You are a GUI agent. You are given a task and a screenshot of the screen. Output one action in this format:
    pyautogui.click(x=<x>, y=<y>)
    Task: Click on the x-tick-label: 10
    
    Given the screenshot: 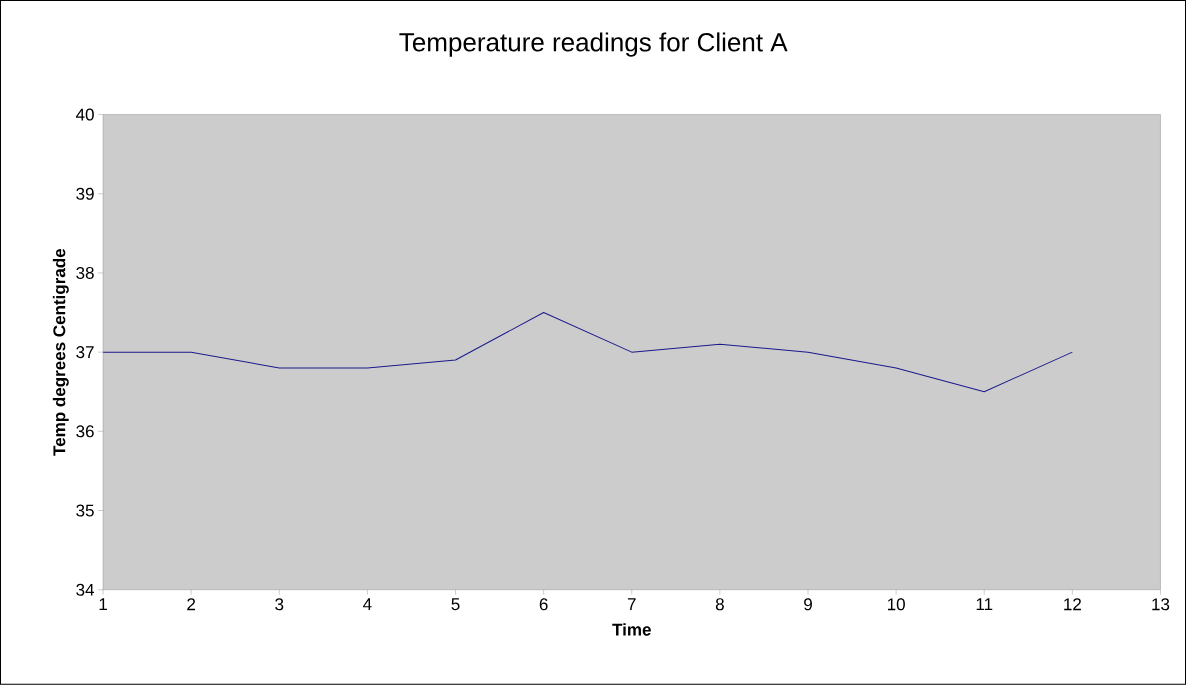 What is the action you would take?
    pyautogui.click(x=896, y=604)
    